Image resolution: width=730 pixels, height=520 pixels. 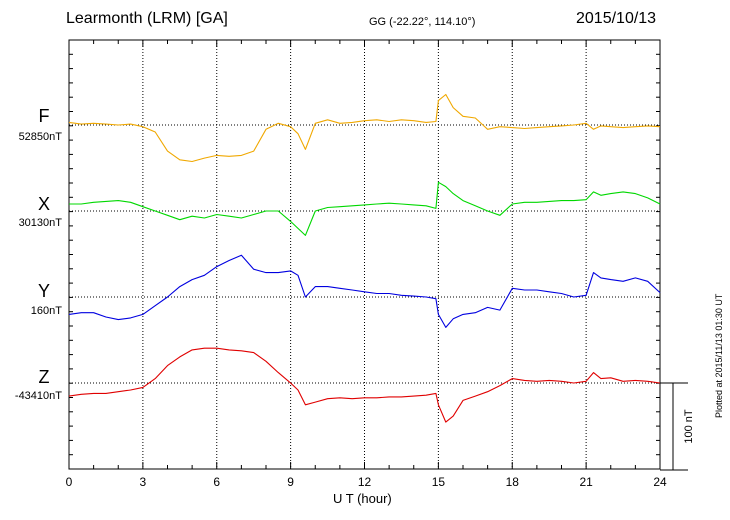 I want to click on series-baseline-f: 52850nT, so click(x=40, y=137).